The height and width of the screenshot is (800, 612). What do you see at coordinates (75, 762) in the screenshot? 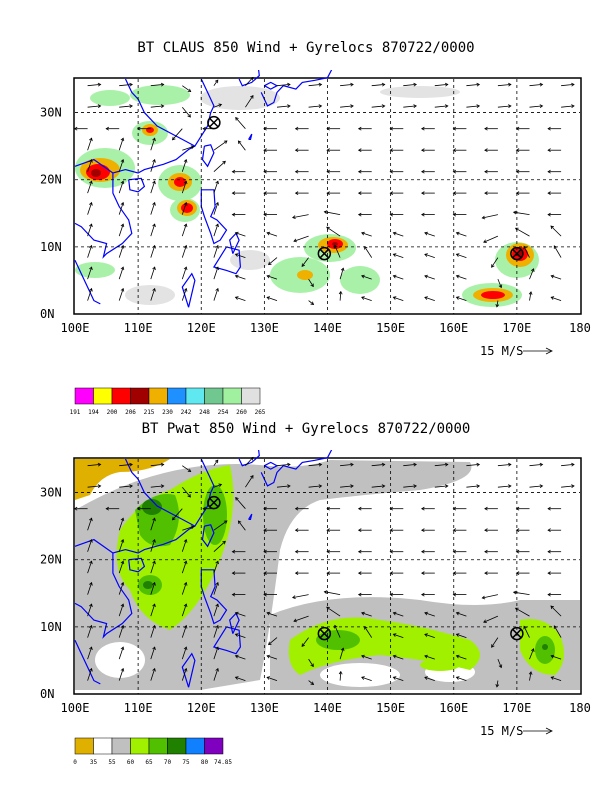
I see `legend-label: 0` at bounding box center [75, 762].